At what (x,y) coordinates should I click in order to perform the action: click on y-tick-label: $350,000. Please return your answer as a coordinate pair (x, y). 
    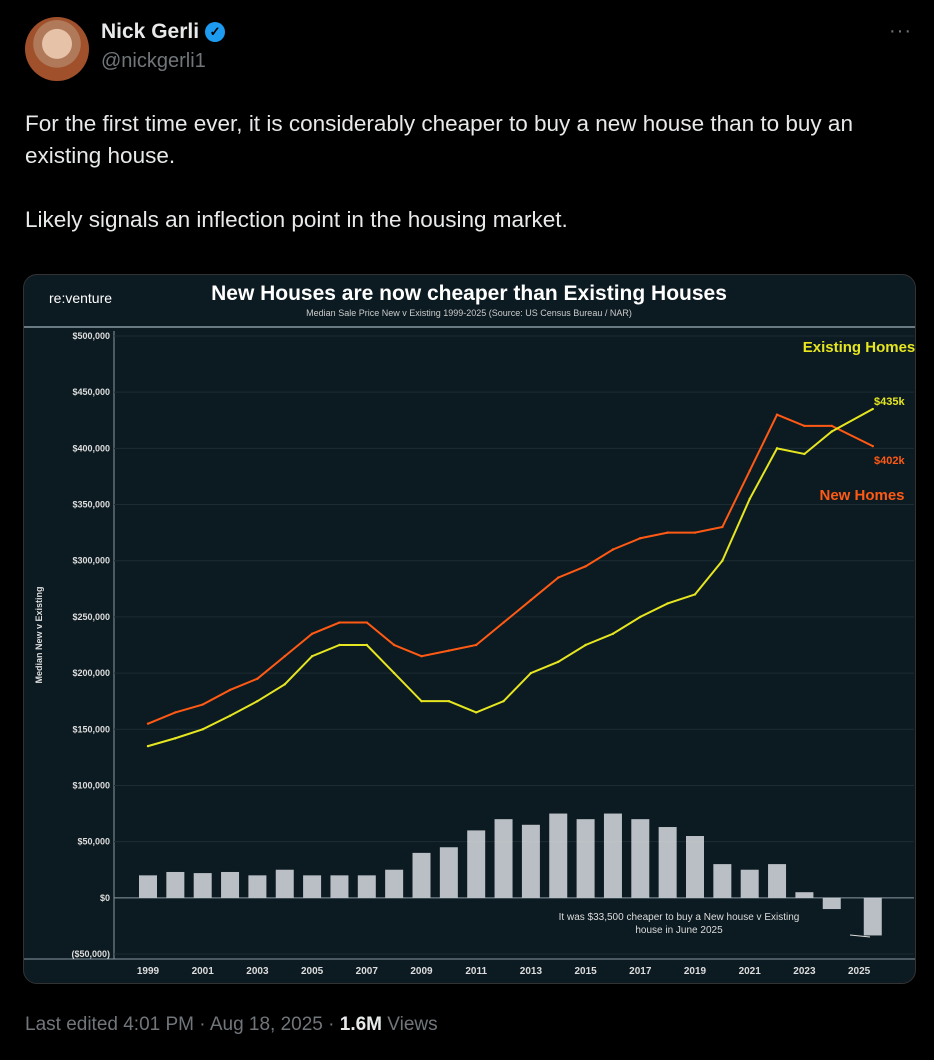
    Looking at the image, I should click on (91, 505).